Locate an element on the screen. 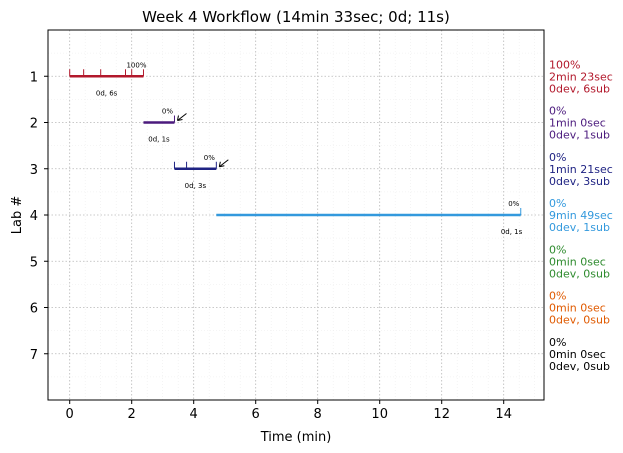 The height and width of the screenshot is (453, 623). side-annotation-line: 0dev, 6sub is located at coordinates (579, 88).